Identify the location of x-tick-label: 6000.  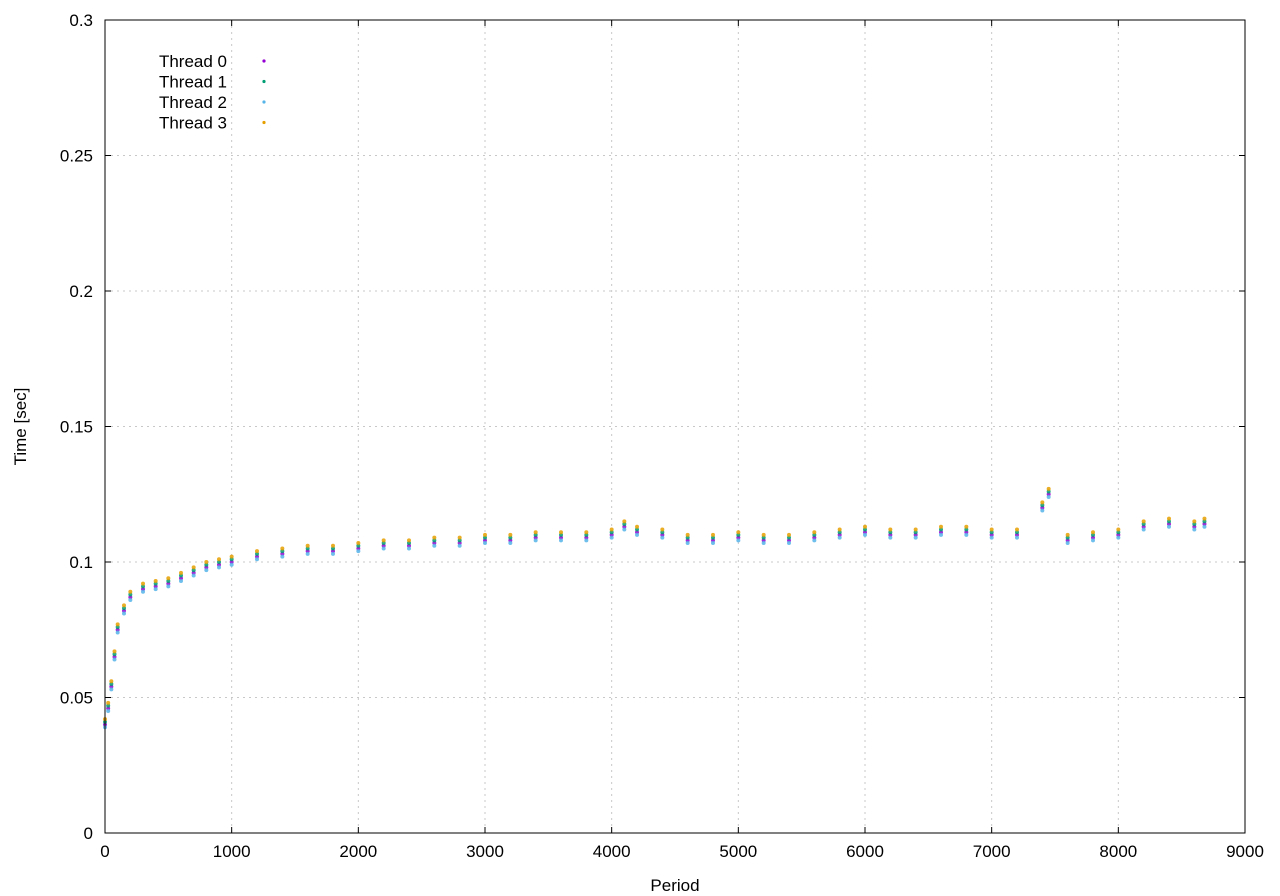
(865, 851).